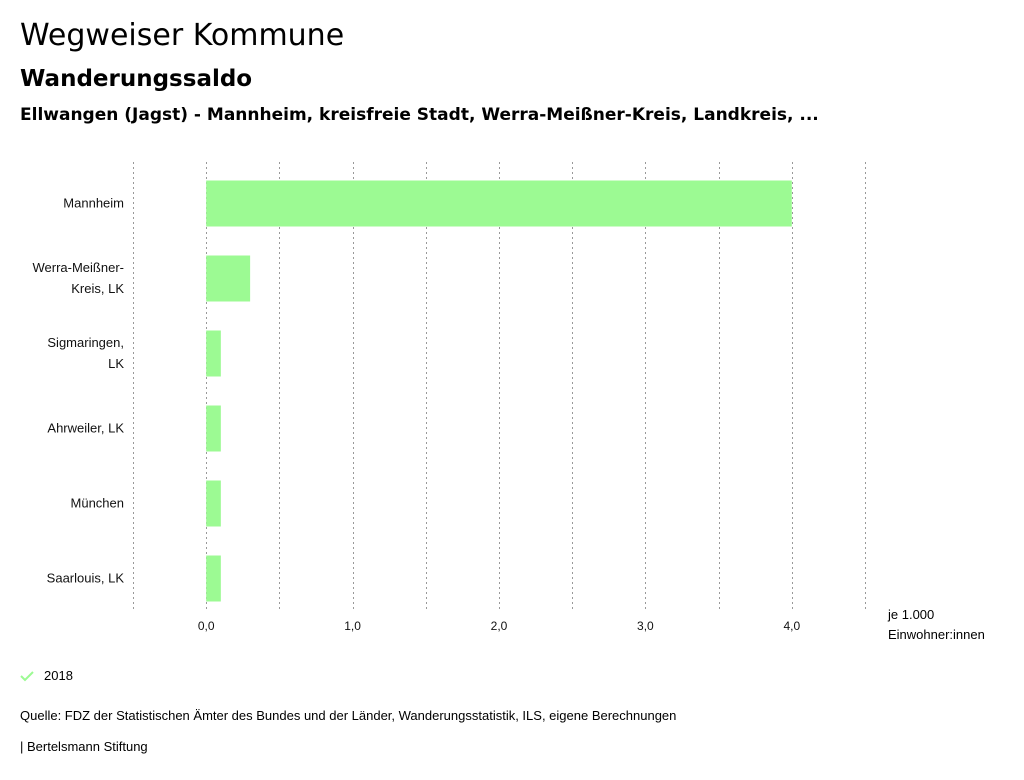 This screenshot has height=780, width=1024. What do you see at coordinates (499, 626) in the screenshot?
I see `x-tick-label: 2,0` at bounding box center [499, 626].